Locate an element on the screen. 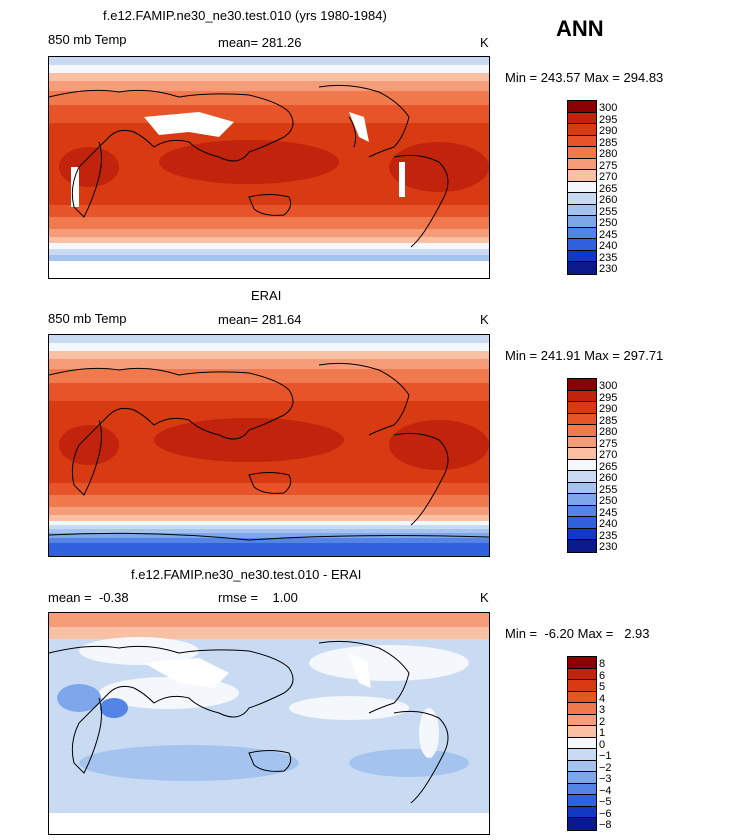 The width and height of the screenshot is (733, 840). panel-2-units: K is located at coordinates (484, 319).